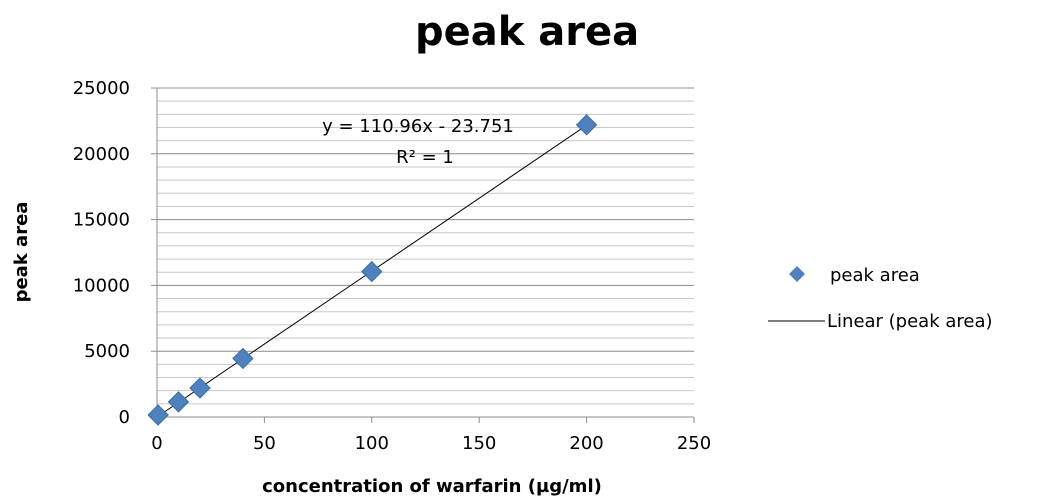  Describe the element at coordinates (418, 126) in the screenshot. I see `trendline-equation: y = 110.96x - 23.751` at that location.